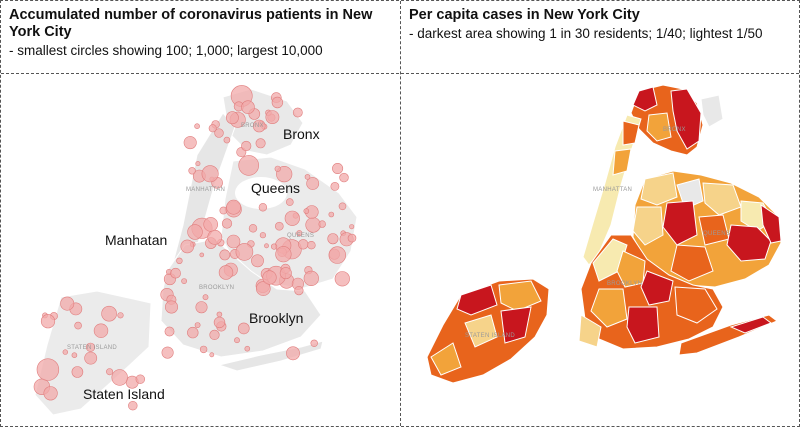 The image size is (800, 427). I want to click on horizontal-divider, so click(400, 73).